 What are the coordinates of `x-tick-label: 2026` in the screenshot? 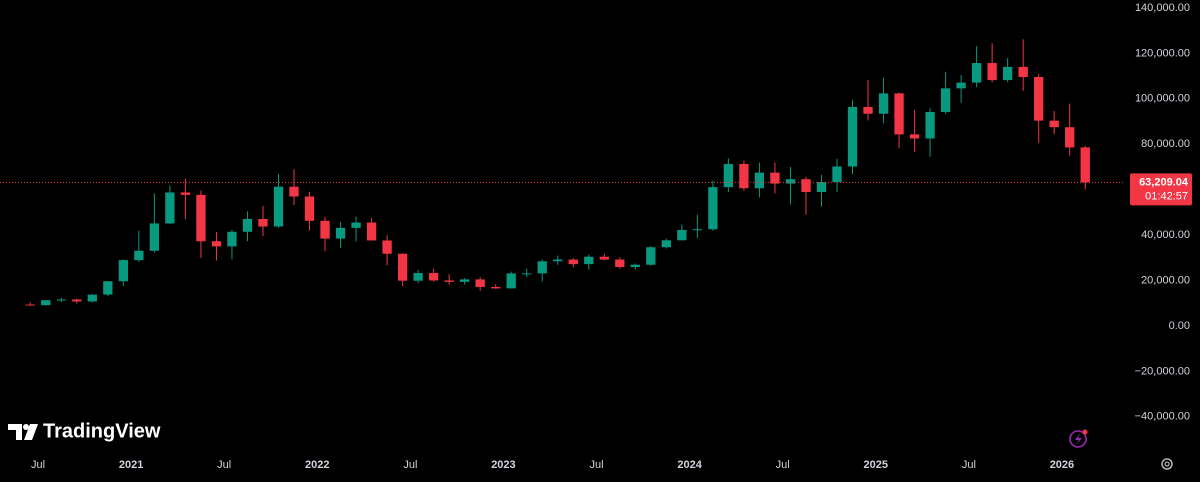 It's located at (1062, 465).